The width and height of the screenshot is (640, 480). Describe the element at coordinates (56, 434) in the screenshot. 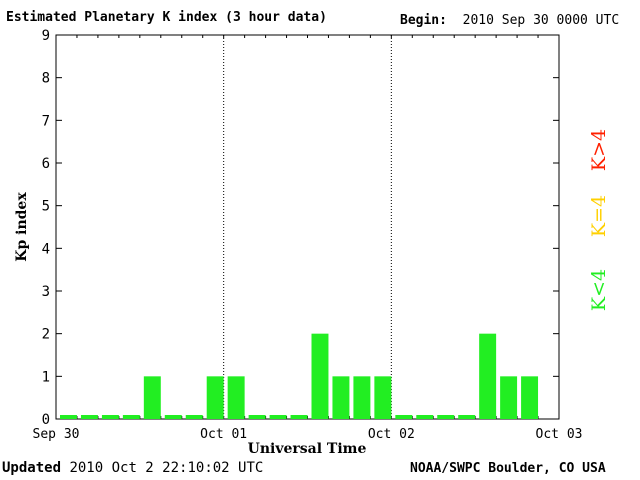

I see `x-tick-label: Sep 30` at that location.